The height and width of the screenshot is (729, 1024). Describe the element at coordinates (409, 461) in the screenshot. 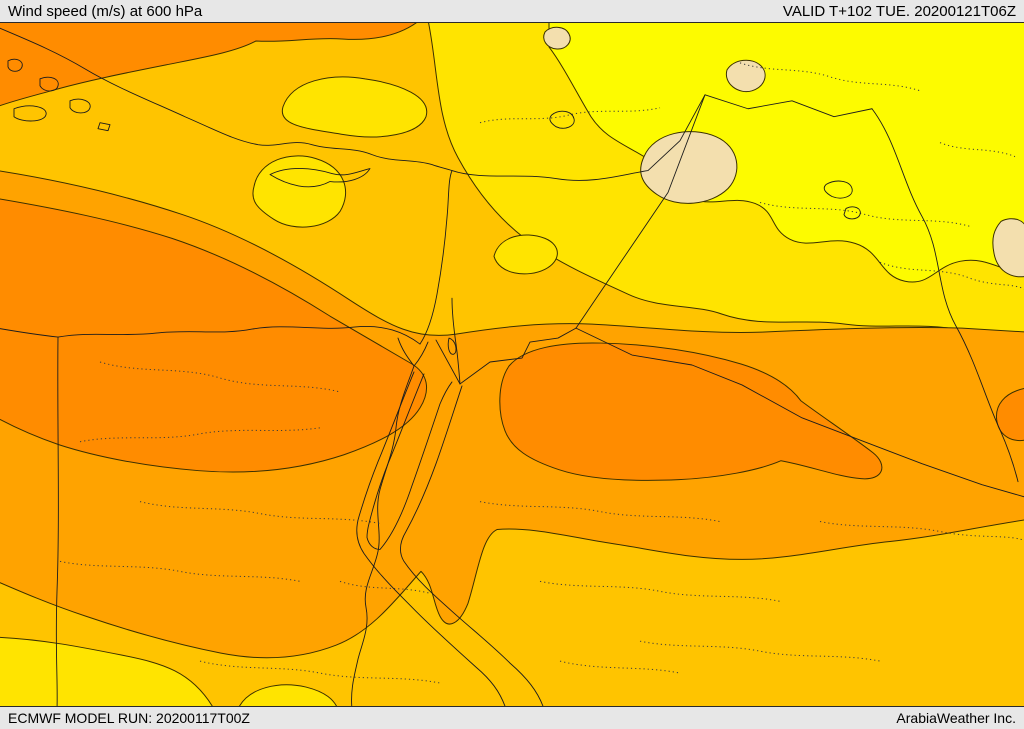

I see `sinai-peninsula-coast` at that location.